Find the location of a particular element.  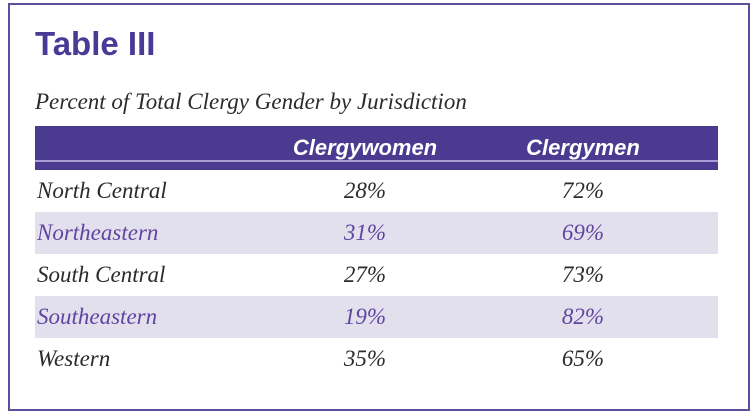

jurisdiction-label: Western is located at coordinates (74, 358).